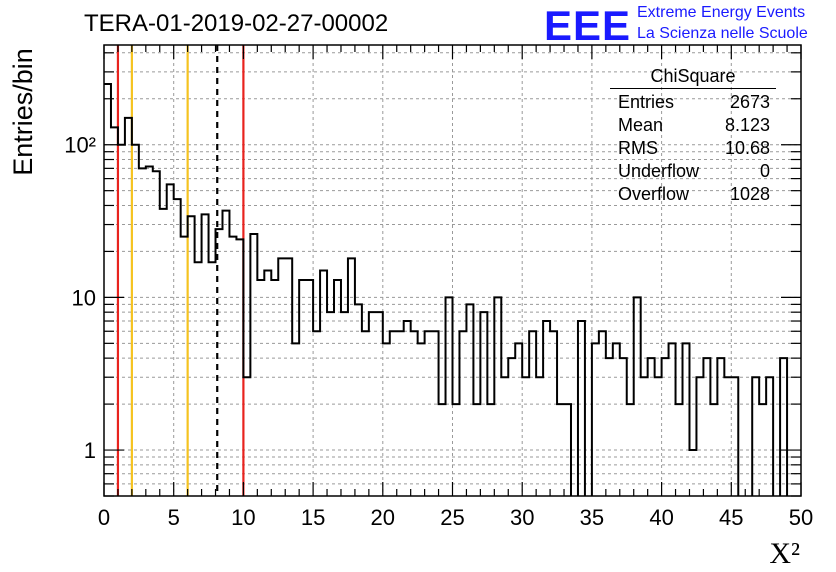  What do you see at coordinates (90, 450) in the screenshot?
I see `y-tick-label: 1` at bounding box center [90, 450].